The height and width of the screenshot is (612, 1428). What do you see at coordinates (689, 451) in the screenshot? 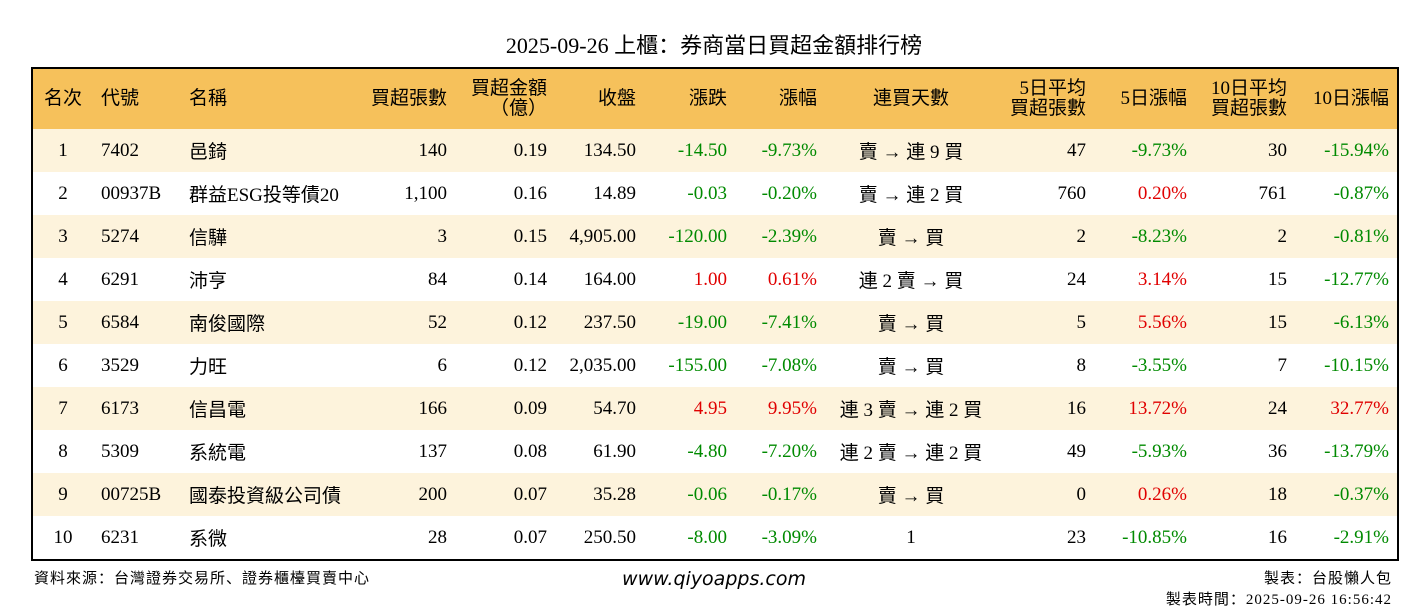
I see `table-cell: -4.80` at bounding box center [689, 451].